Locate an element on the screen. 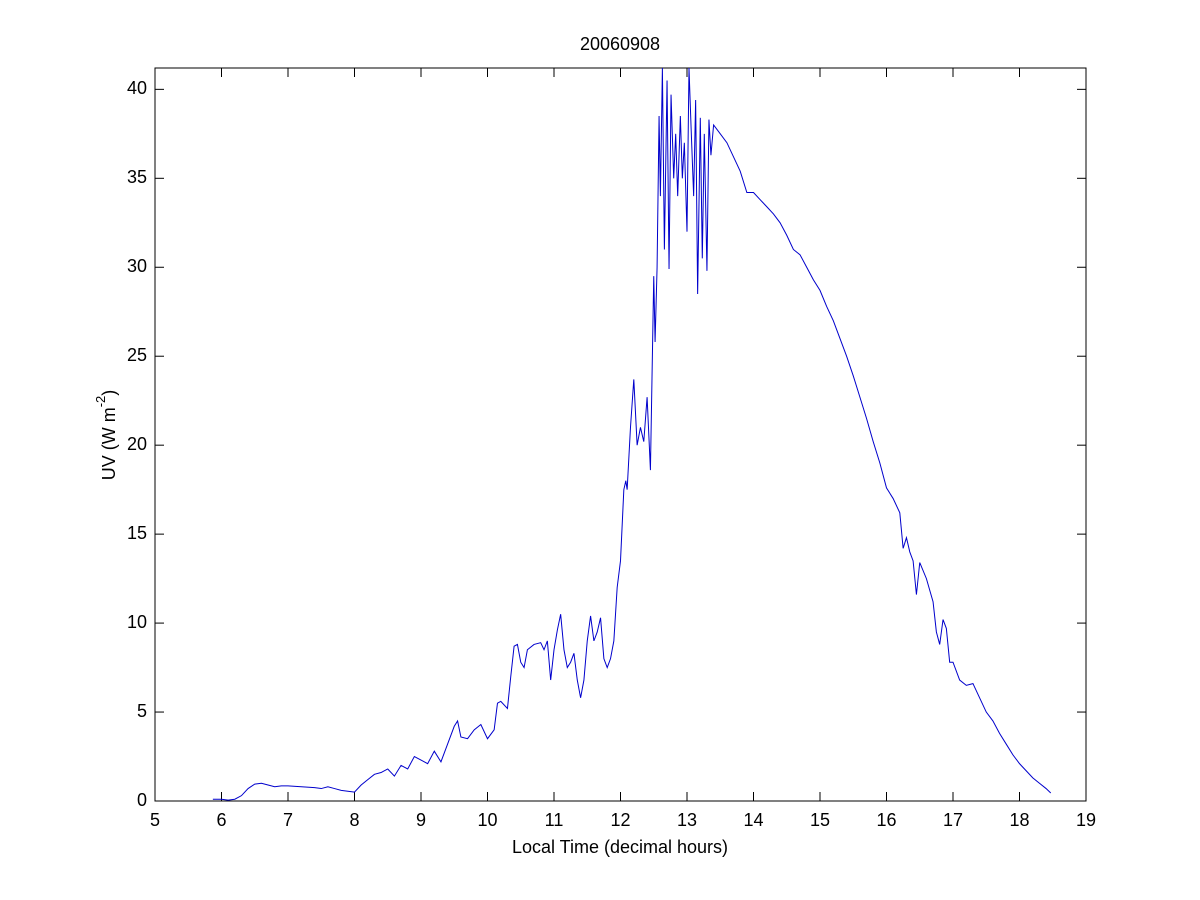  x-axis-label: Local Time (decimal hours) is located at coordinates (620, 847).